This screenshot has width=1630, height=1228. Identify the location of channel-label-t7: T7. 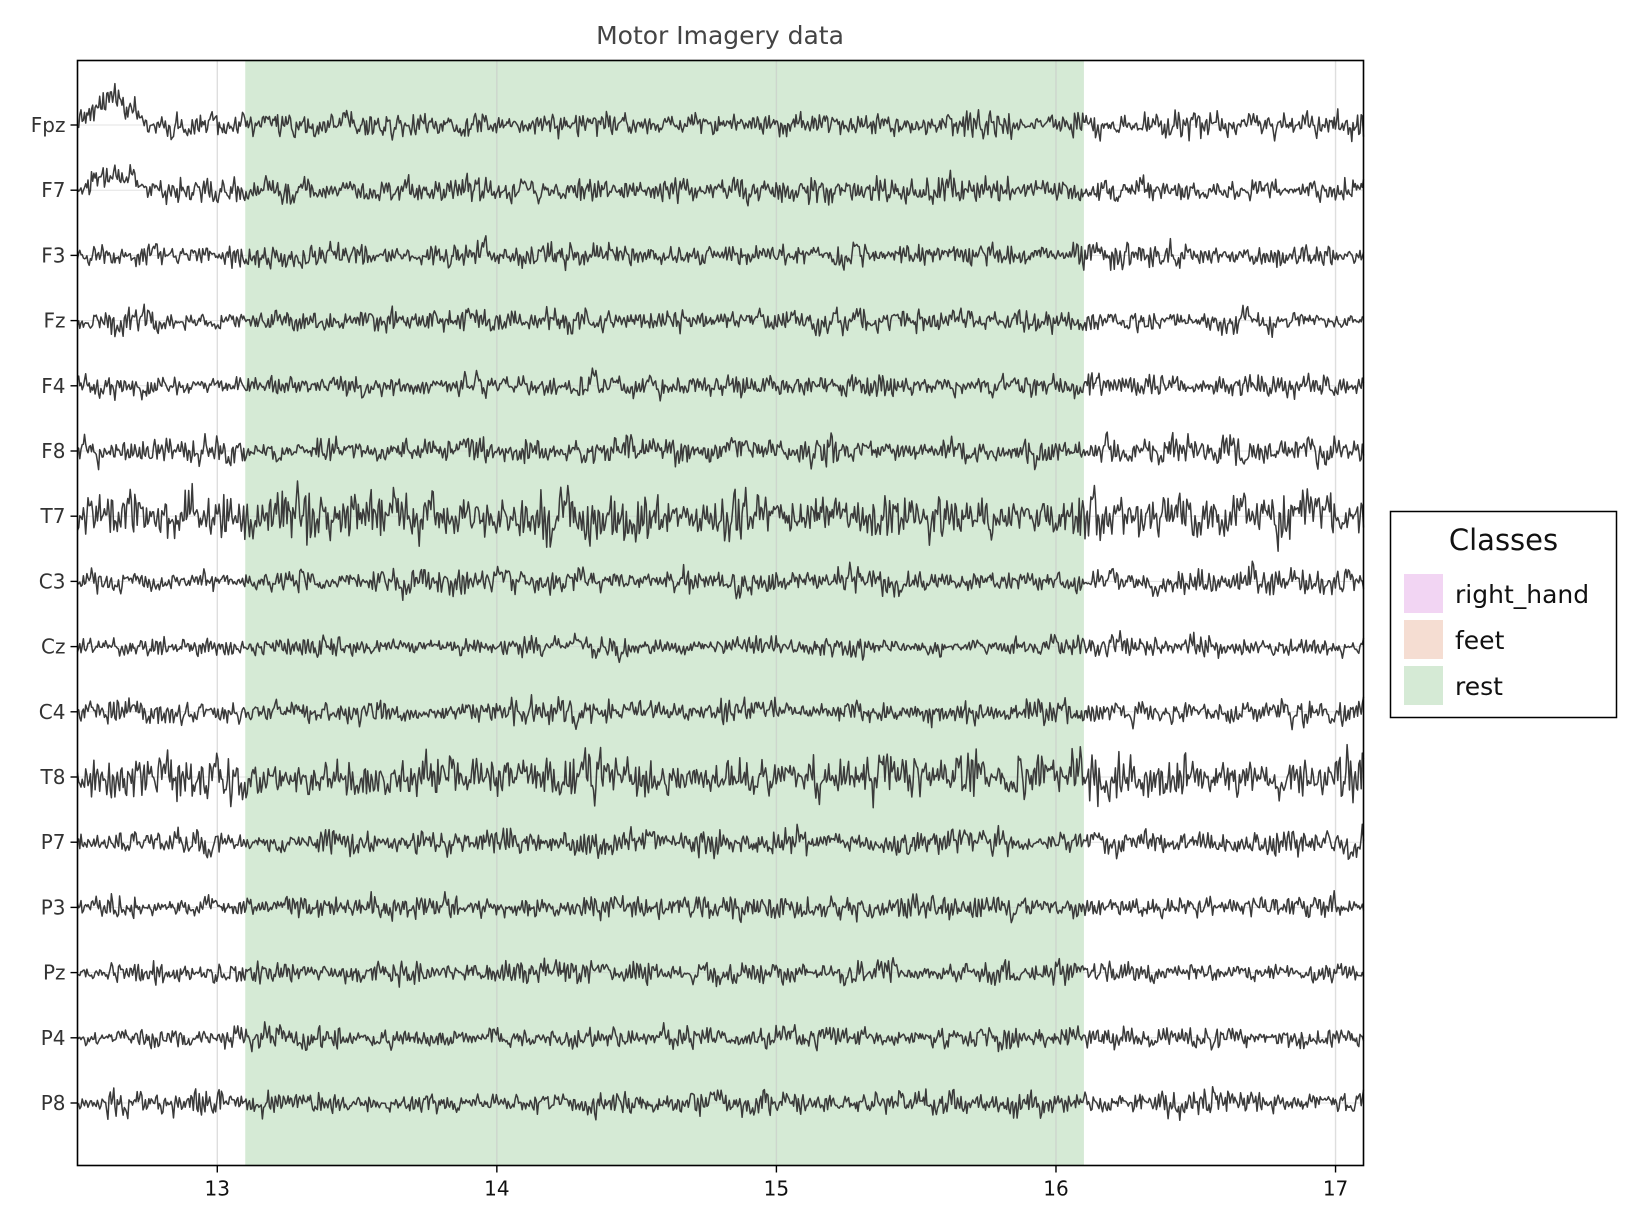
(53, 516).